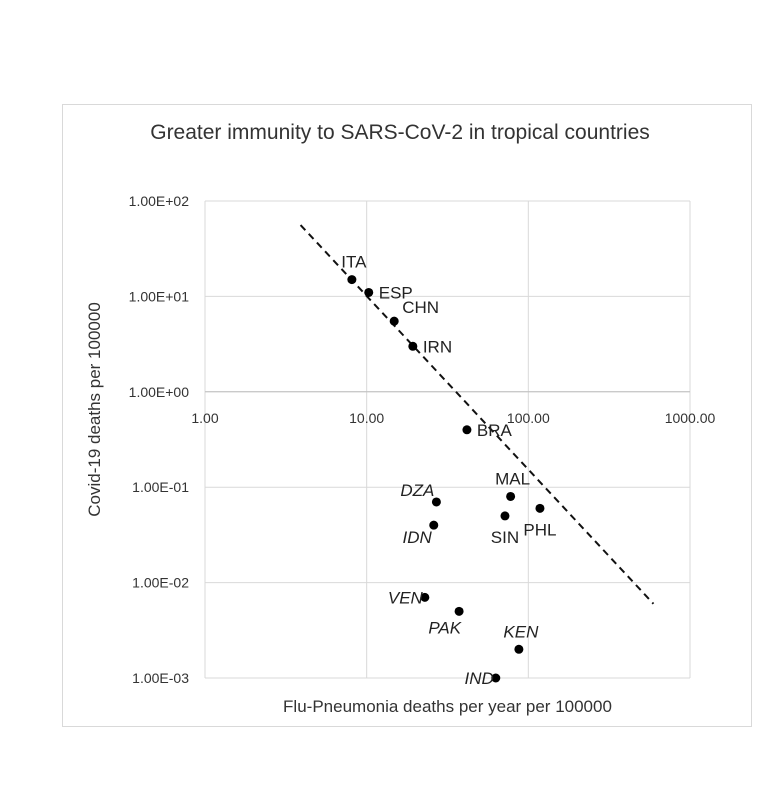  I want to click on data-point-ven, so click(425, 597).